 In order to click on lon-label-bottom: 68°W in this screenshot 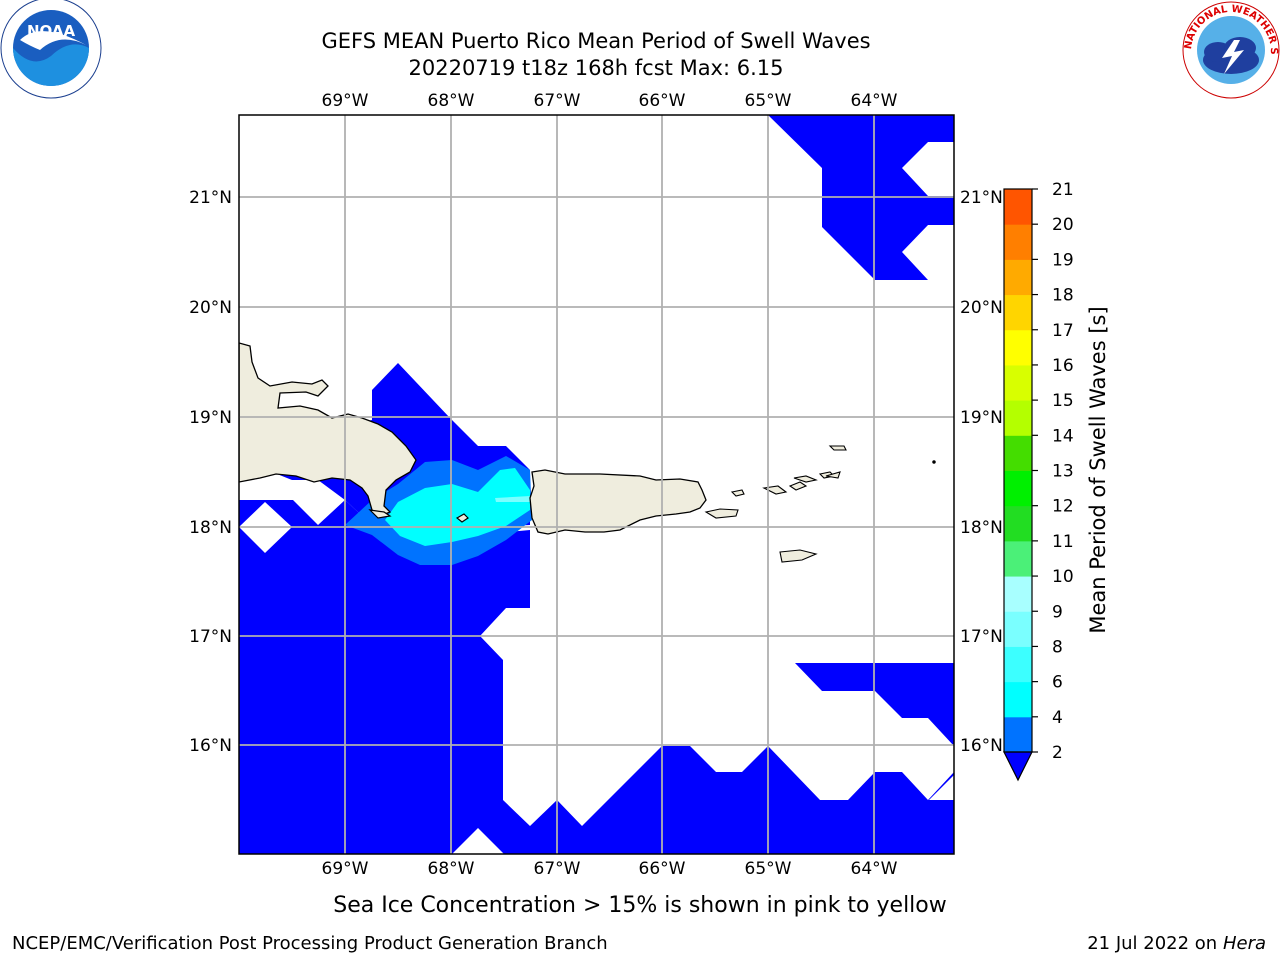, I will do `click(451, 869)`.